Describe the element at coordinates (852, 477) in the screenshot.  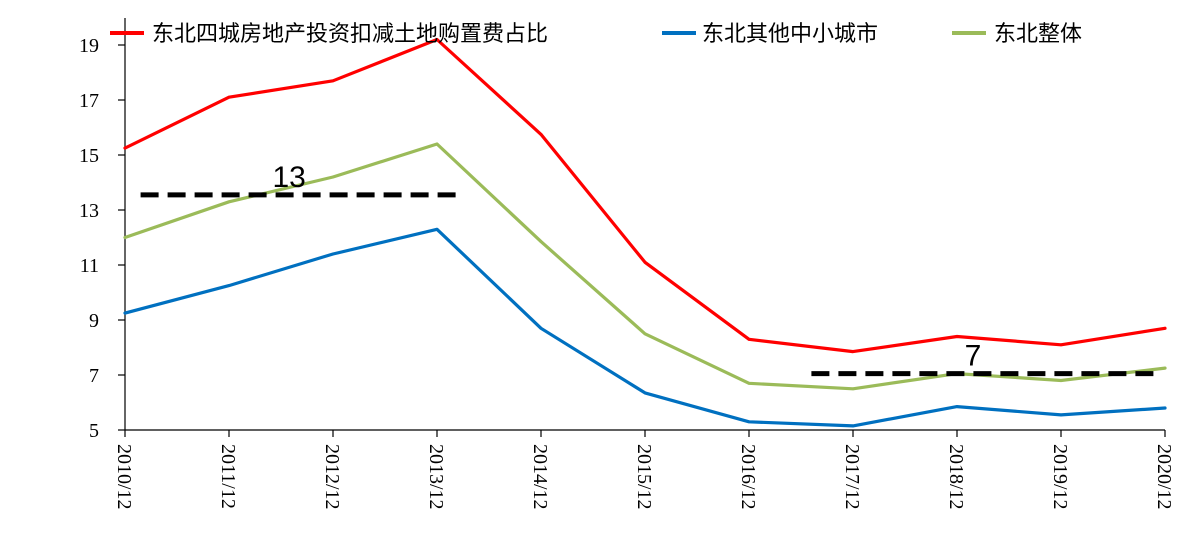
I see `x-tick-label: 2017/12` at that location.